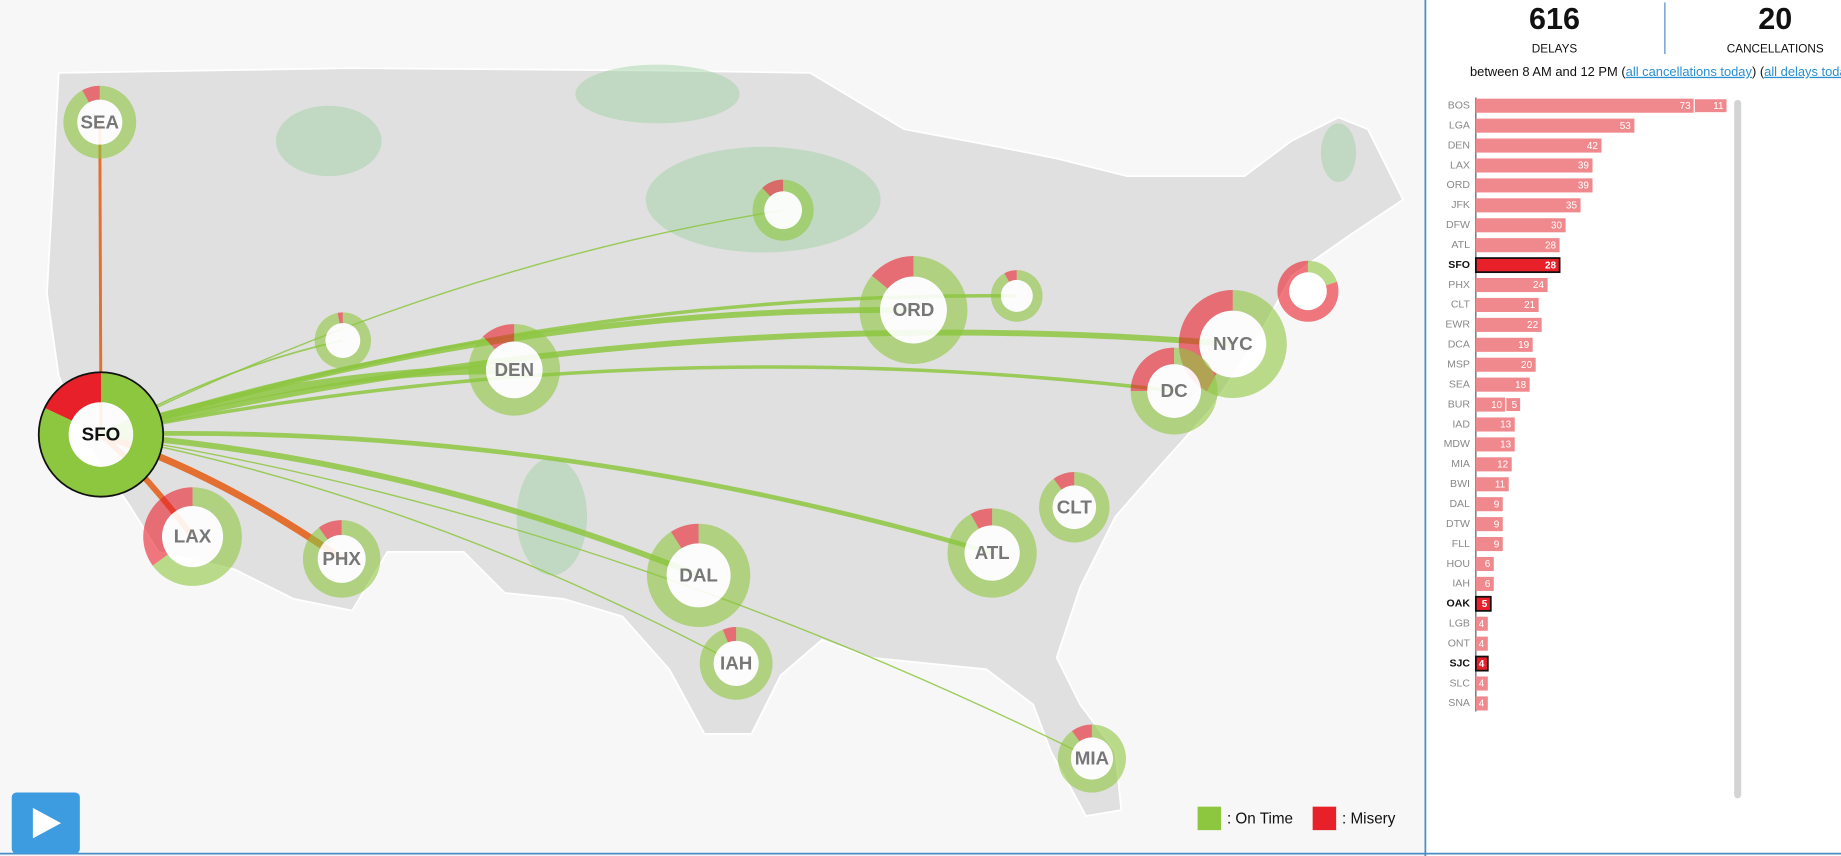  Describe the element at coordinates (1527, 365) in the screenshot. I see `value-label: 20` at that location.